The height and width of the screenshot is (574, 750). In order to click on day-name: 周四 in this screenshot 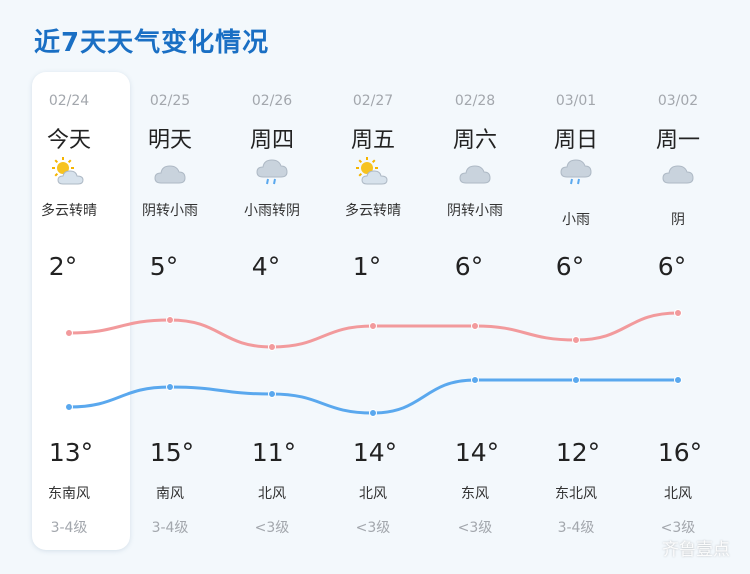, I will do `click(271, 140)`.